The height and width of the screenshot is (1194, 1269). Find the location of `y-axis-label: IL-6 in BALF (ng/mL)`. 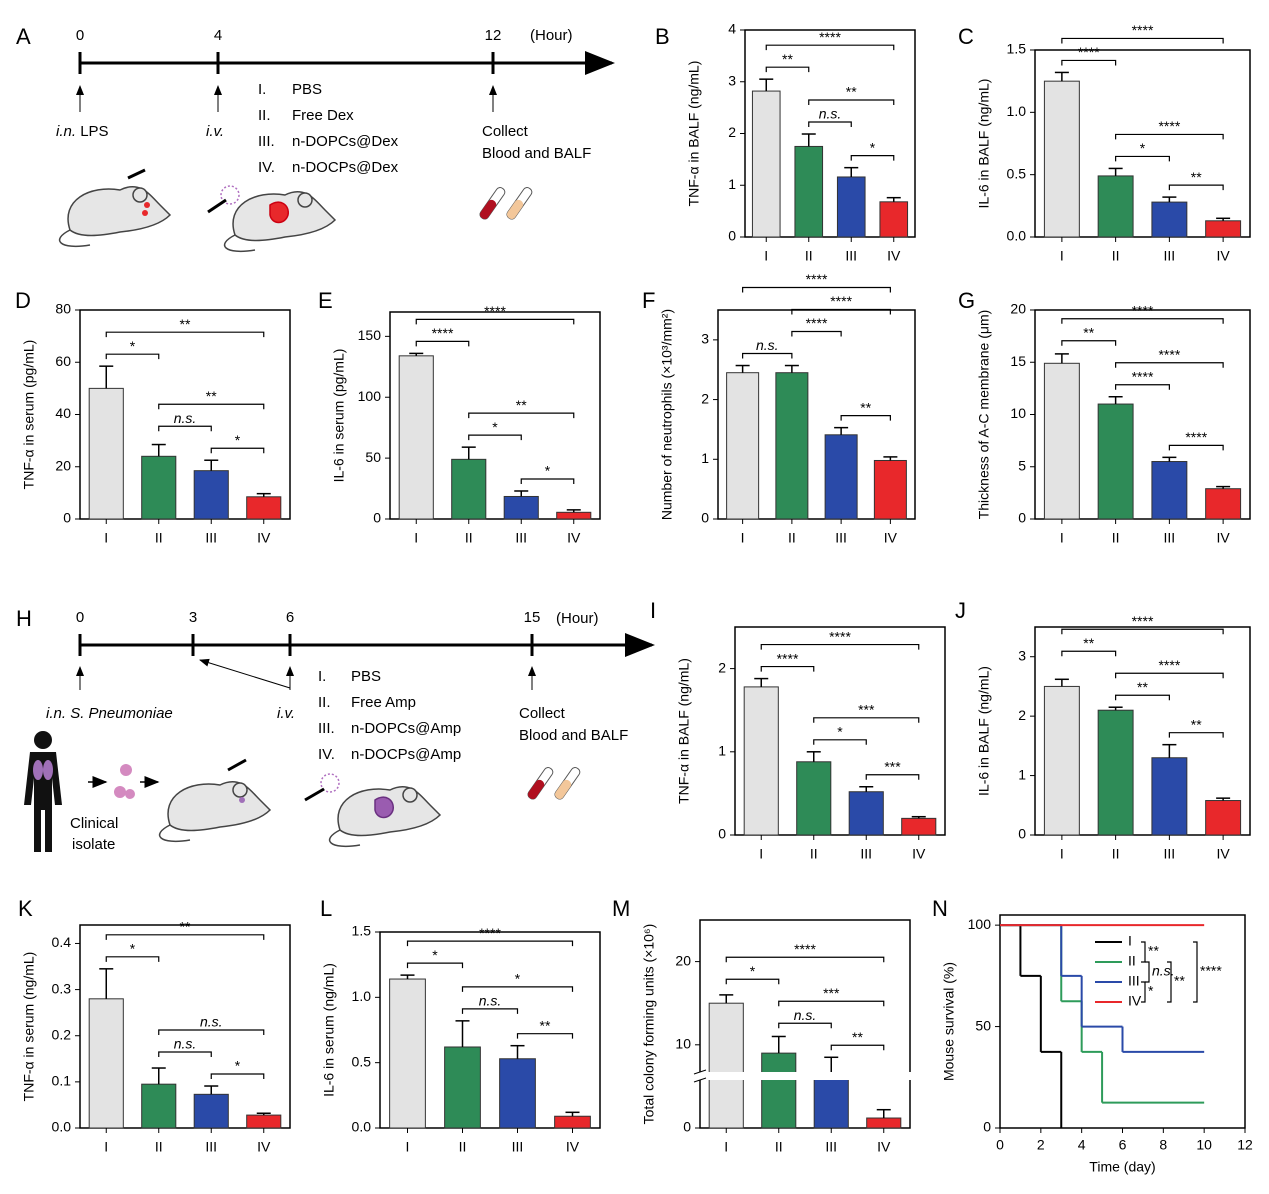

y-axis-label: IL-6 in BALF (ng/mL) is located at coordinates (984, 731).